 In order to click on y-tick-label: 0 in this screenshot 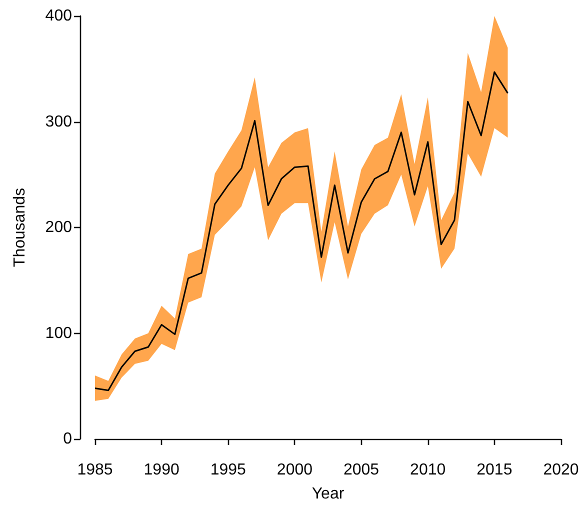, I will do `click(67, 439)`.